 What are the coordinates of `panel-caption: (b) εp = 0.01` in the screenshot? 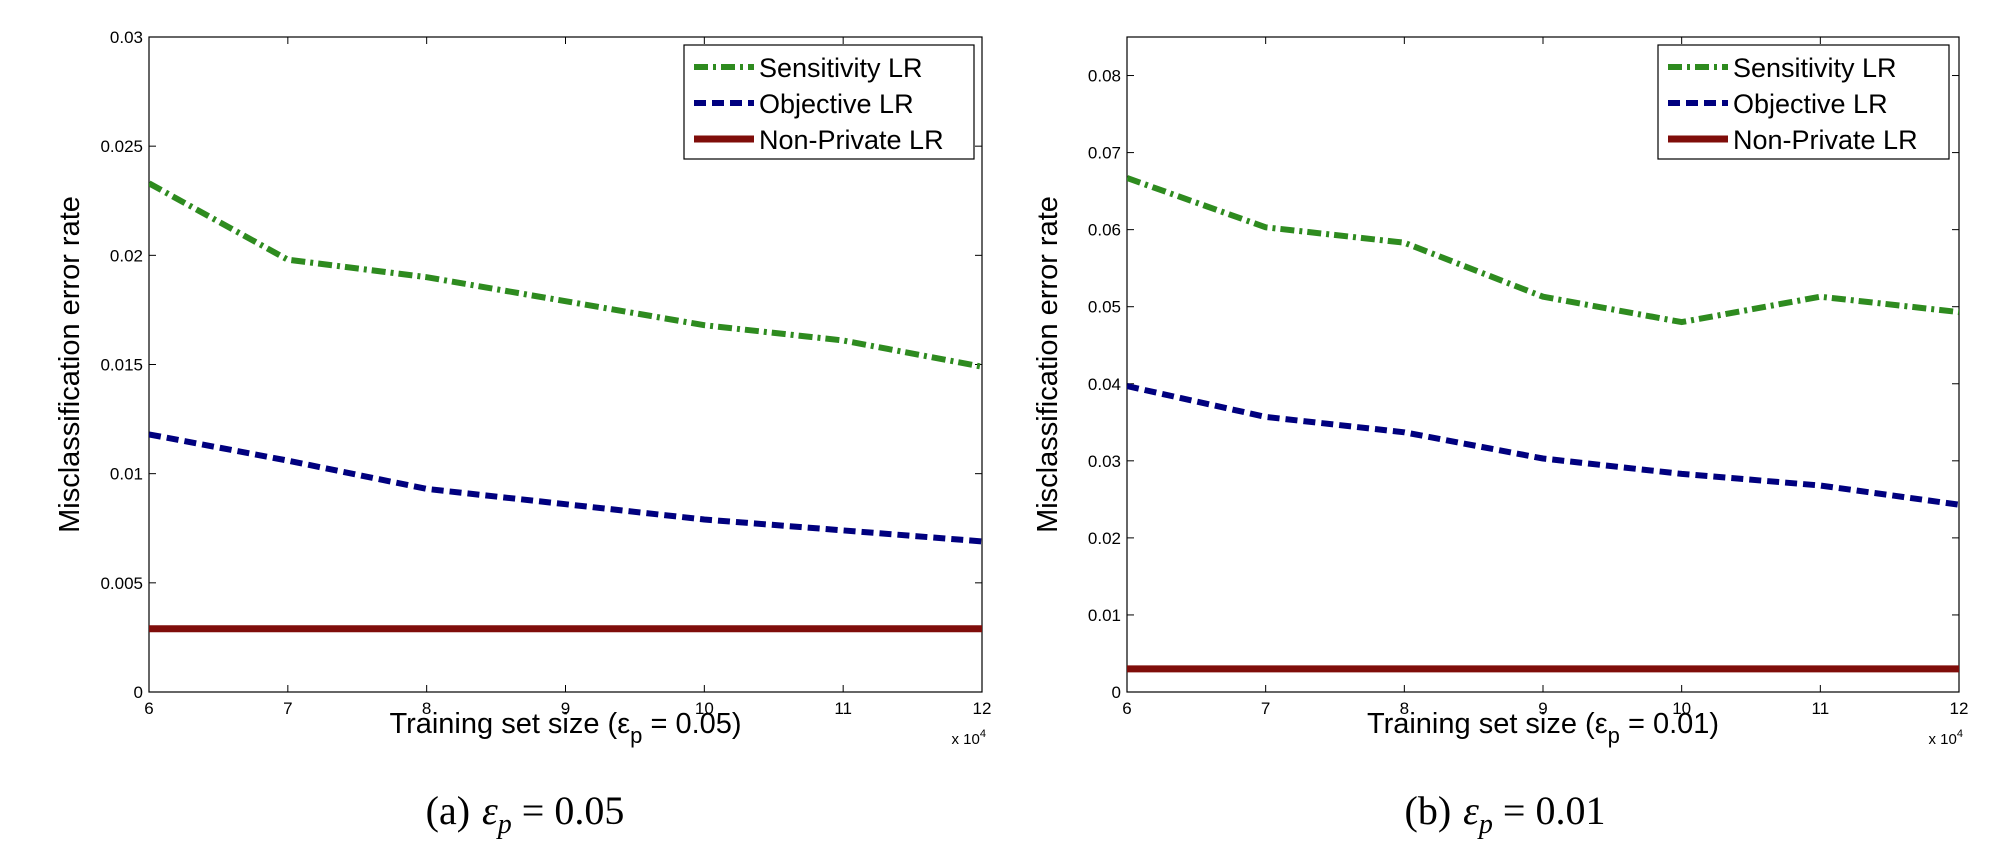 It's located at (1505, 814).